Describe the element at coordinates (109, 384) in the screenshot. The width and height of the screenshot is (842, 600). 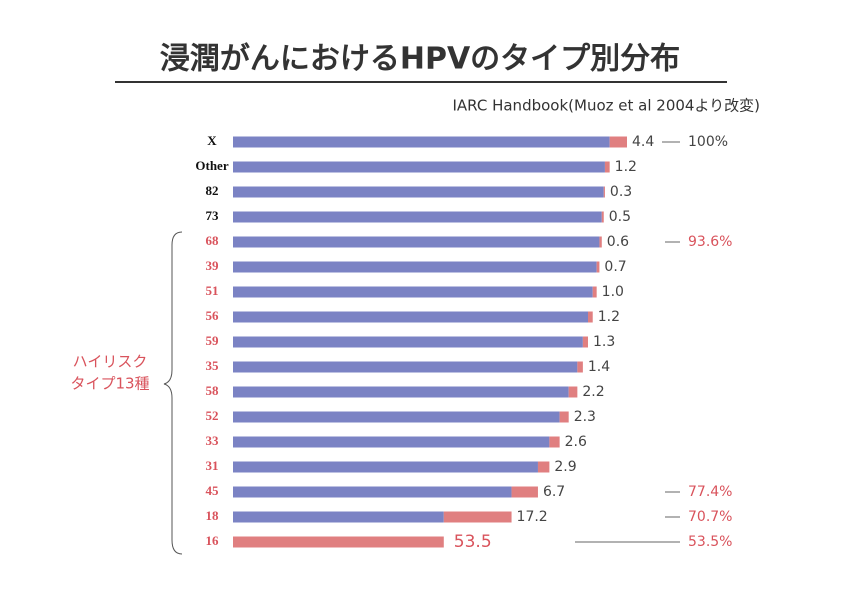
I see `group-label: タイプ13種` at that location.